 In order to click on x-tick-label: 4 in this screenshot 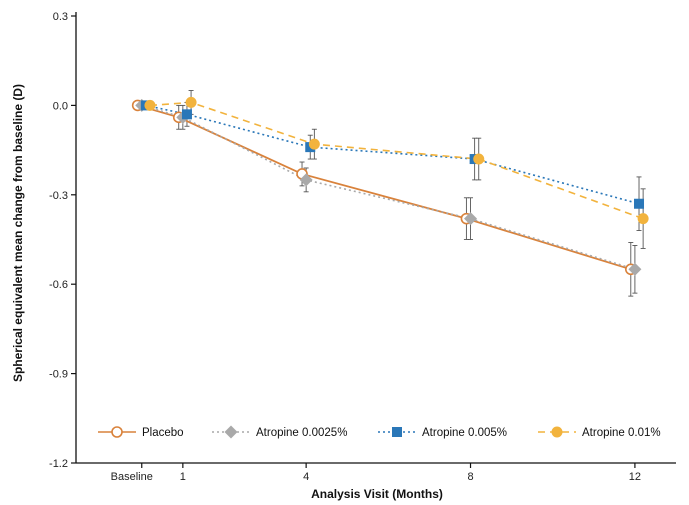, I will do `click(306, 477)`.